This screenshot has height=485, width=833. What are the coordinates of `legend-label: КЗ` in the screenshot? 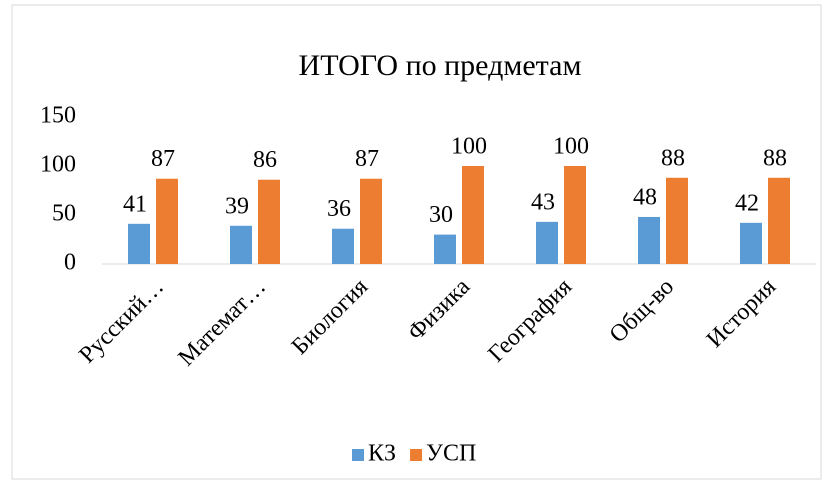 It's located at (382, 454).